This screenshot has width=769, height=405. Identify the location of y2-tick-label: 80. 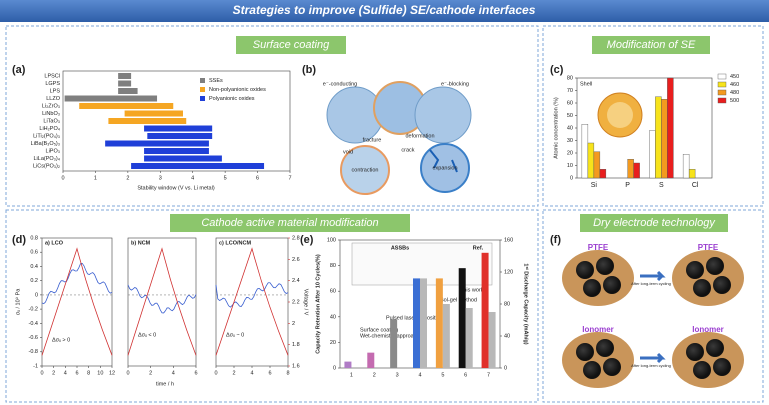
(507, 304).